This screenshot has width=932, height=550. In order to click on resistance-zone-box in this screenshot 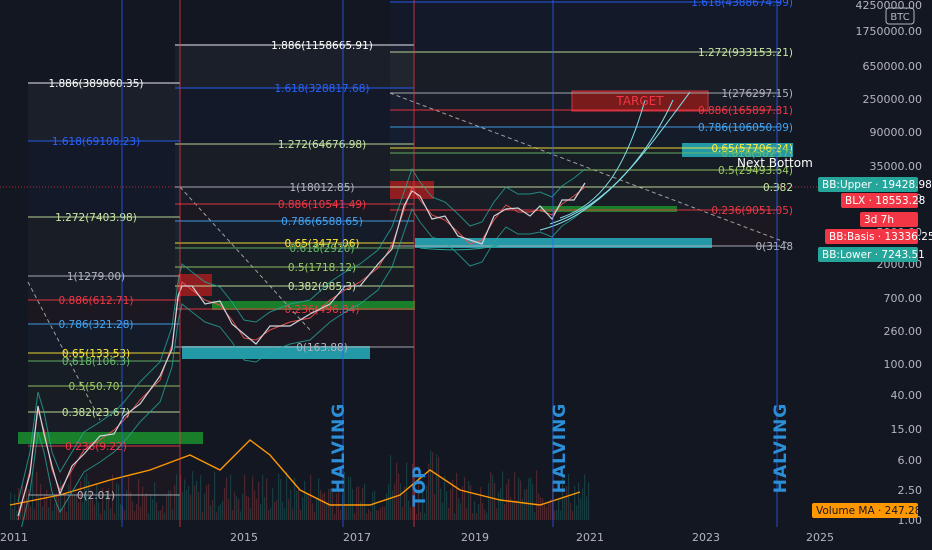, I will do `click(195, 285)`.